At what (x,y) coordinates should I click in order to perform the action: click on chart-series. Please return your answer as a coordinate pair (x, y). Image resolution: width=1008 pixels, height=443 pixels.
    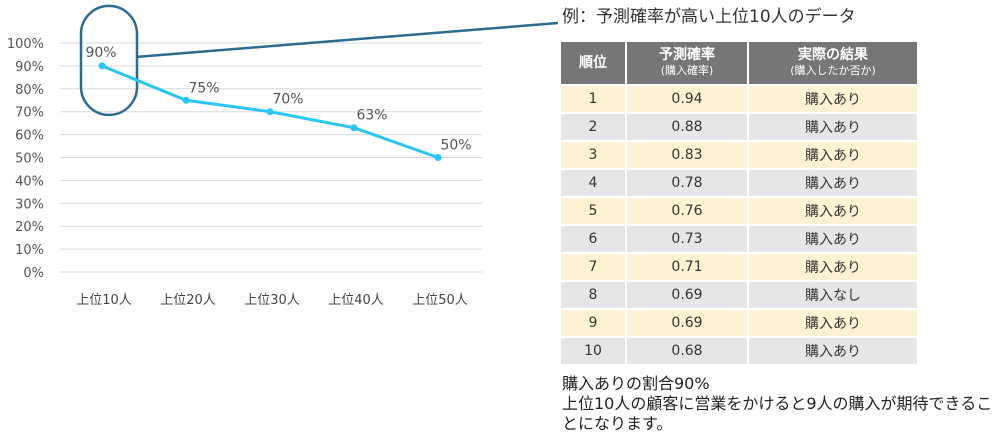
    Looking at the image, I should click on (270, 111).